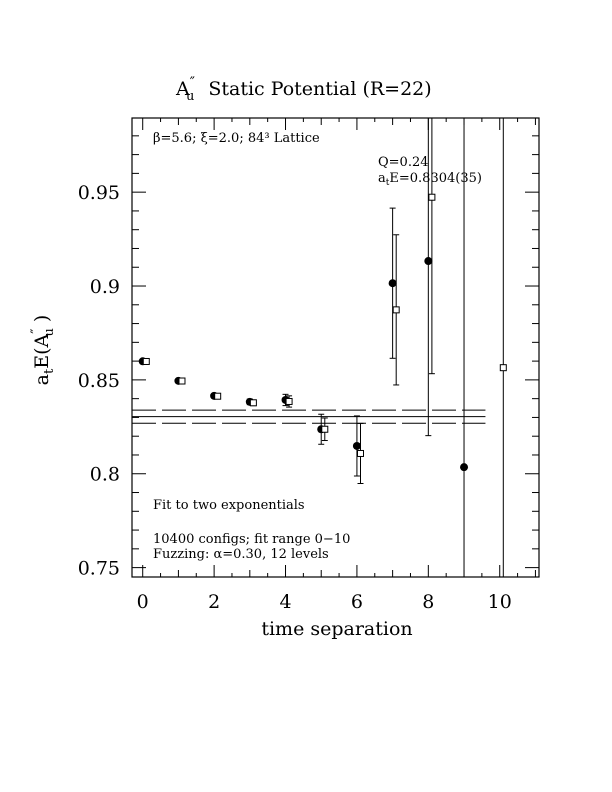 The width and height of the screenshot is (612, 792). I want to click on y-tick-label: 0.75, so click(99, 569).